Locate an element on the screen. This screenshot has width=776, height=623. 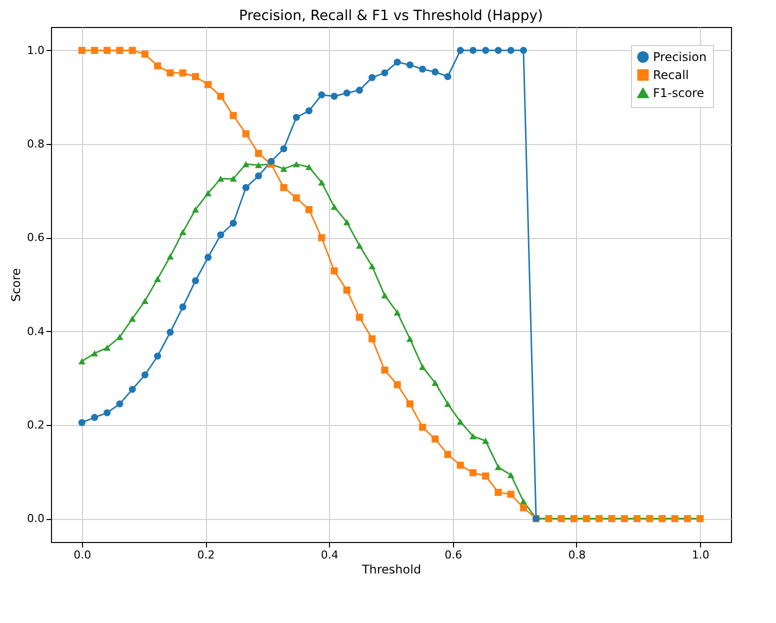
x-tick-label: 0.2 is located at coordinates (206, 555).